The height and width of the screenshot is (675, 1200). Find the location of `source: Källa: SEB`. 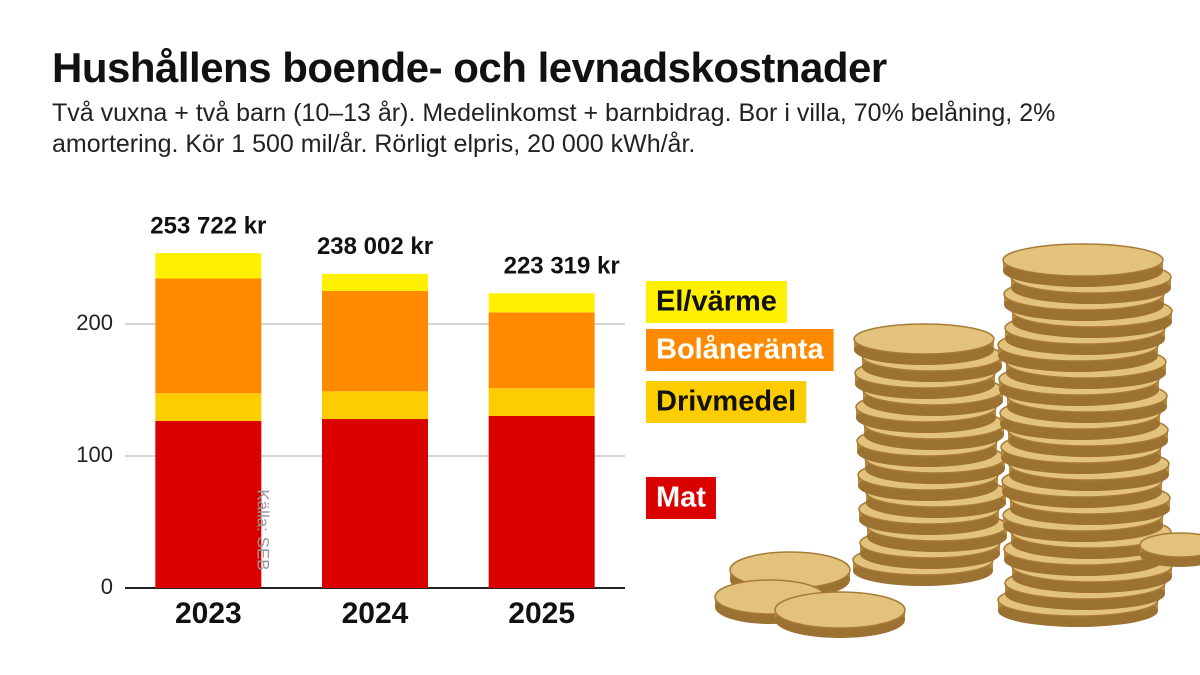

source: Källa: SEB is located at coordinates (263, 529).